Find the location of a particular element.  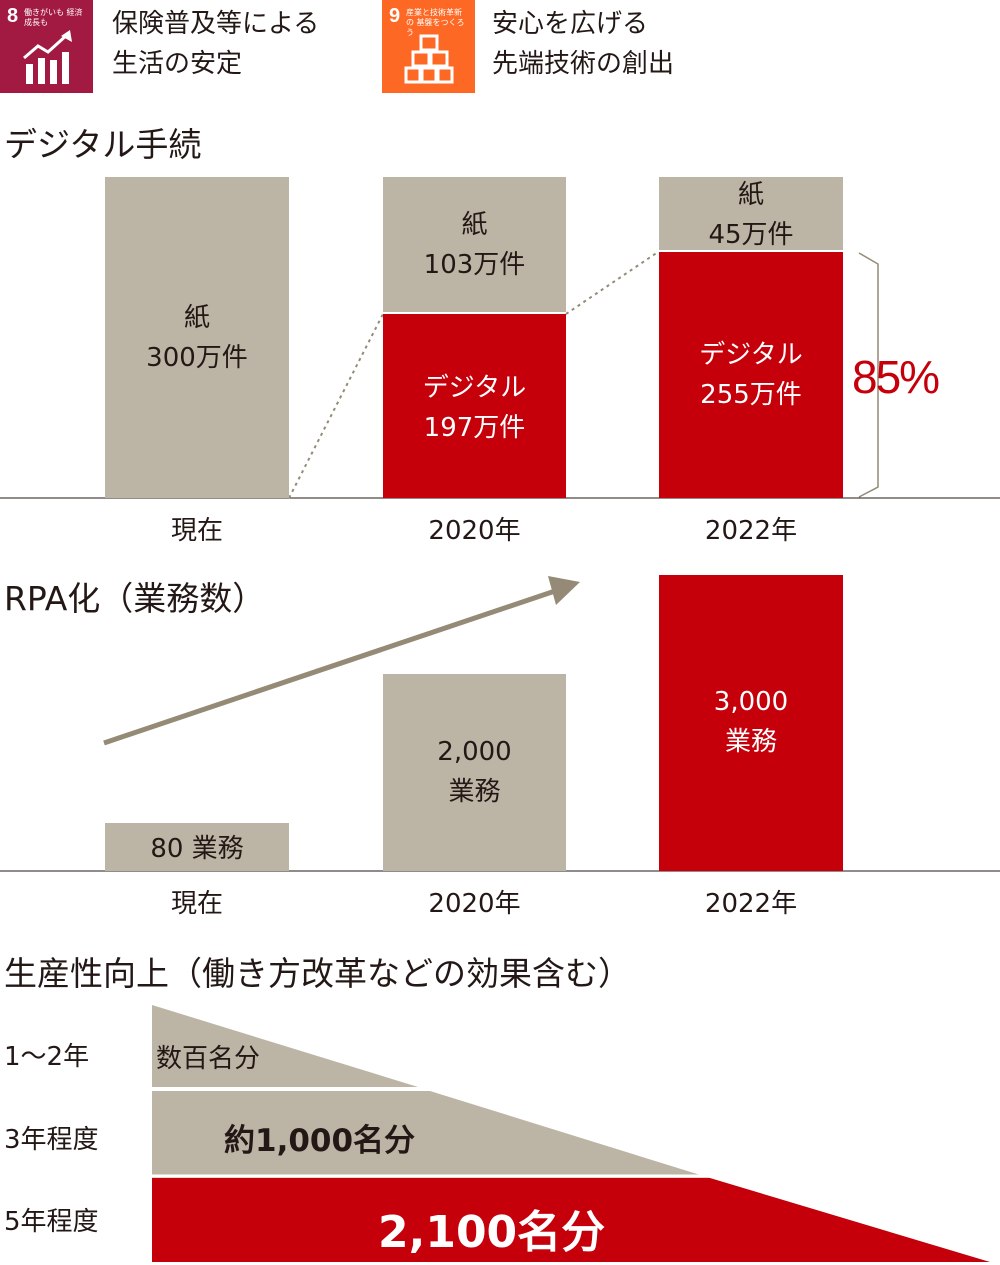

bar-label-paper-current: 紙 300万件 is located at coordinates (197, 338).